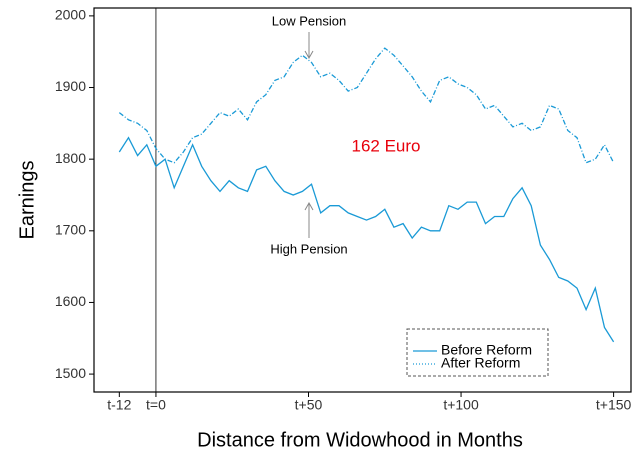 This screenshot has height=455, width=632. I want to click on x-tick-label: t=0, so click(156, 405).